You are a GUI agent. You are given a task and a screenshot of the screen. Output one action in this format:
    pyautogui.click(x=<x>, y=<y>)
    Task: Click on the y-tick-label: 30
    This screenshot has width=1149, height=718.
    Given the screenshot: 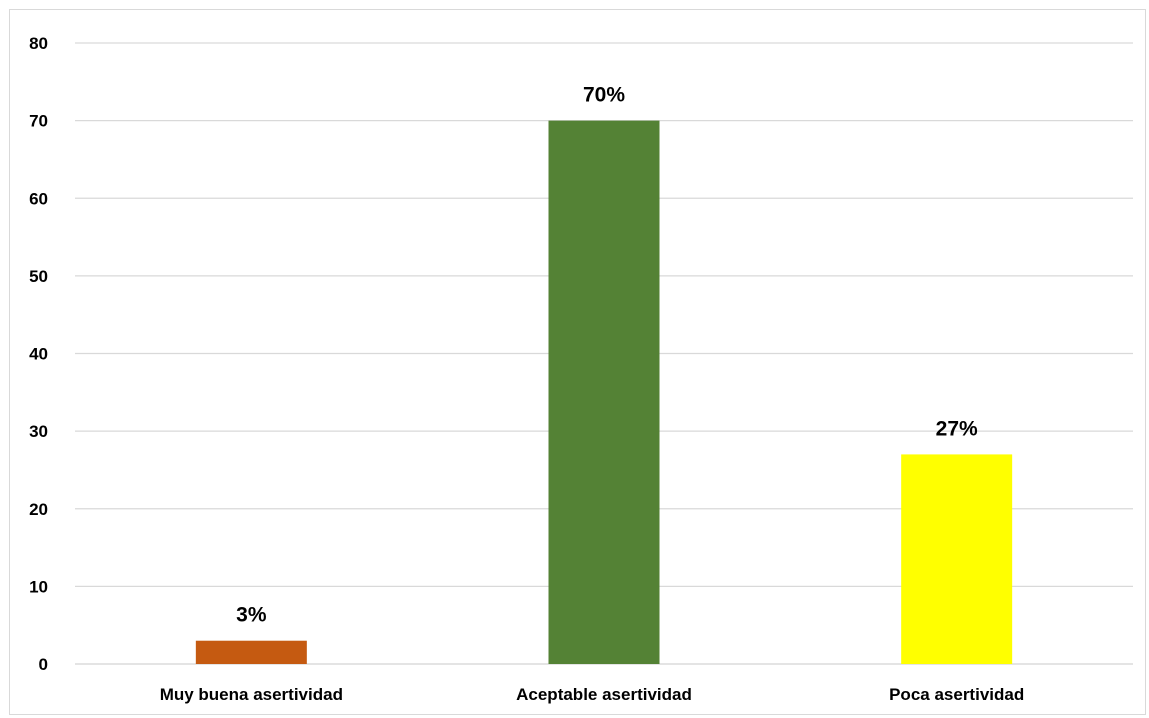 What is the action you would take?
    pyautogui.click(x=38, y=431)
    